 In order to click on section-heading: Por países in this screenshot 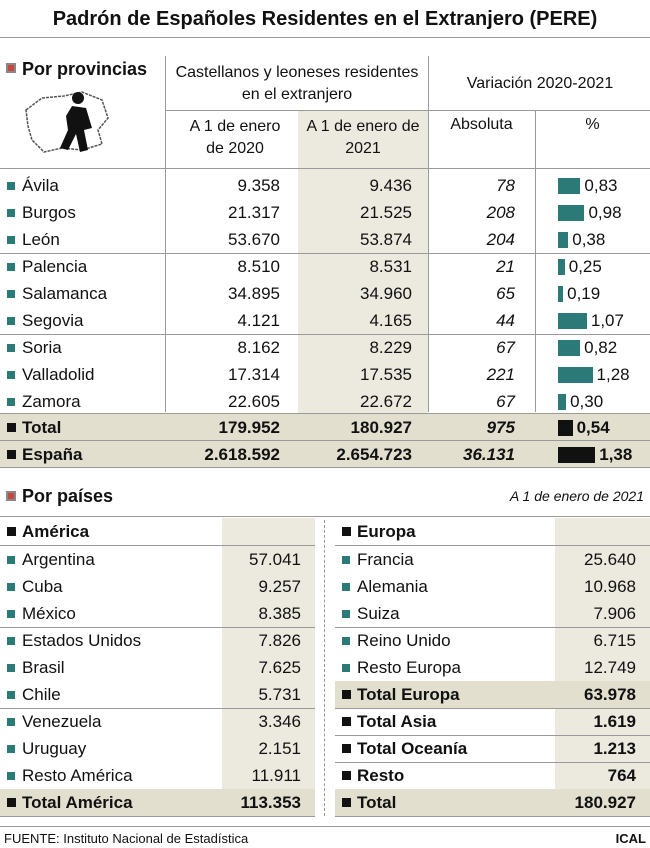, I will do `click(68, 495)`.